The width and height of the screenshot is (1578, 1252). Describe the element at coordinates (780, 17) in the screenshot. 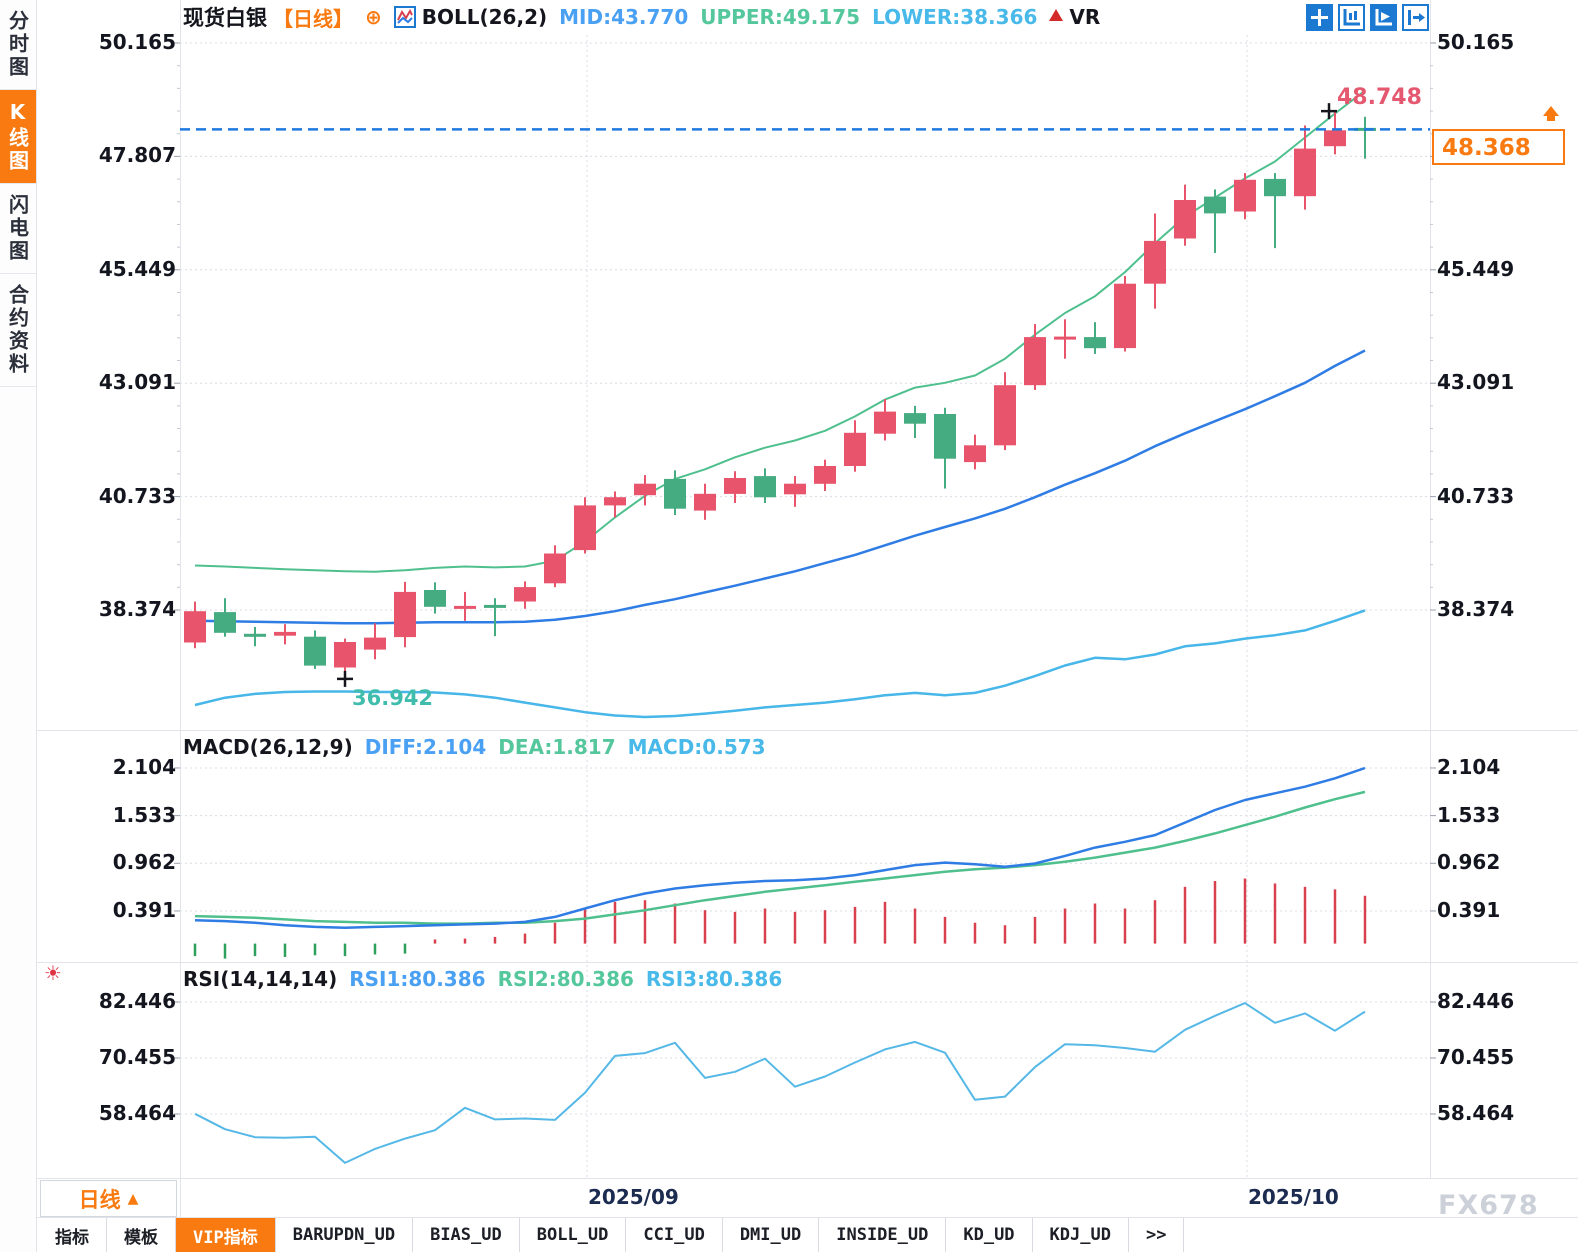

I see `boll-upper-value: UPPER:49.175` at that location.